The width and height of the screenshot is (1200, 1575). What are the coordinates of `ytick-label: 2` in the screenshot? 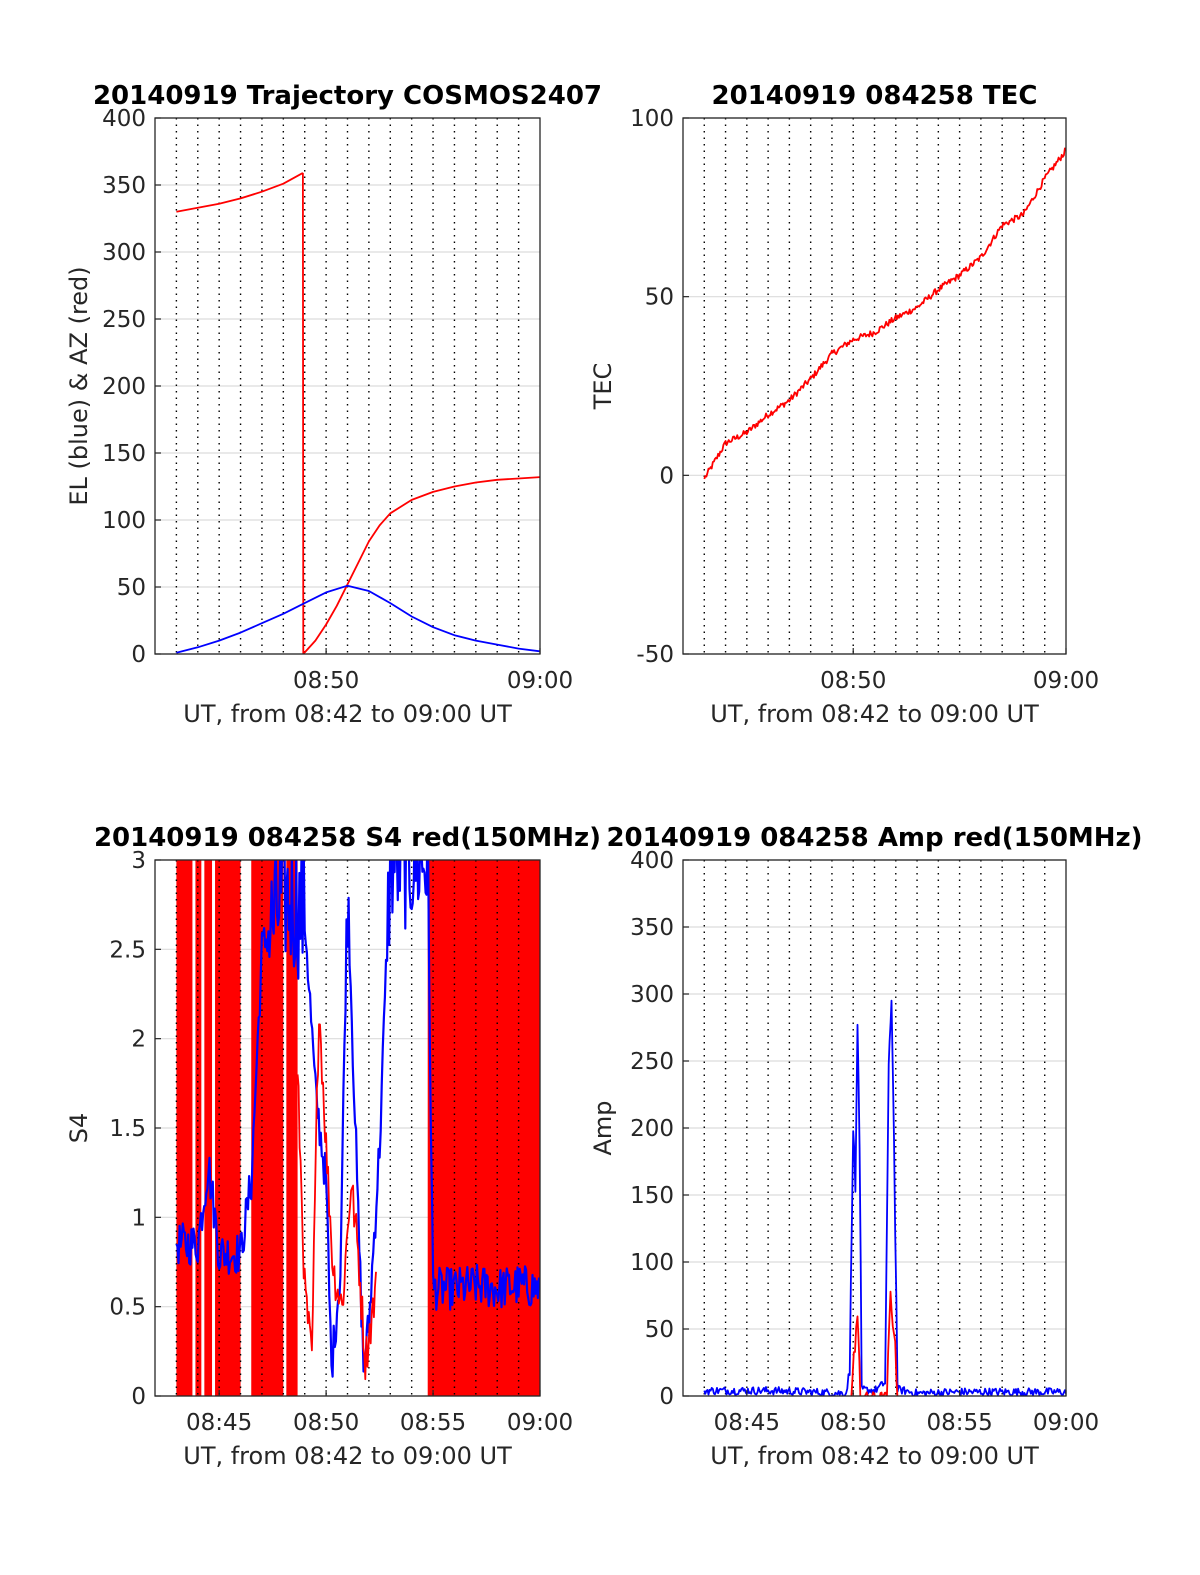 It's located at (138, 1040).